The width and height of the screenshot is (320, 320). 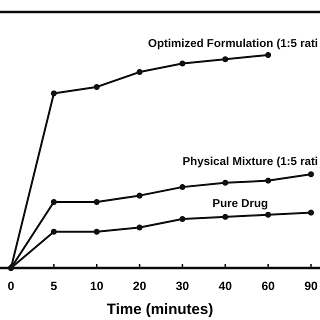 I want to click on series-label: Physical Mixture (1:5 rati, so click(x=250, y=162).